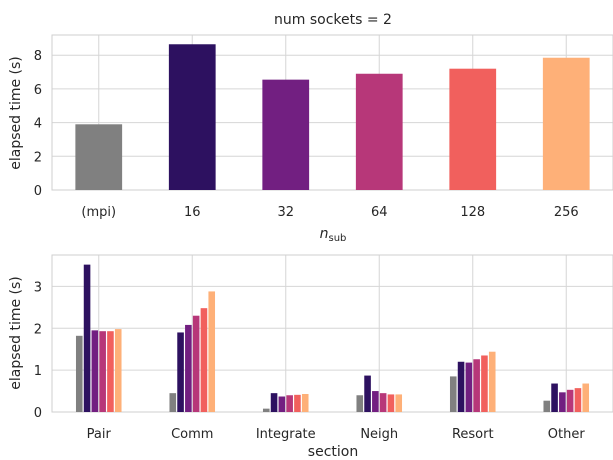  I want to click on top-x-ticks: (mpi) 16 32 64 128 256, so click(329, 212).